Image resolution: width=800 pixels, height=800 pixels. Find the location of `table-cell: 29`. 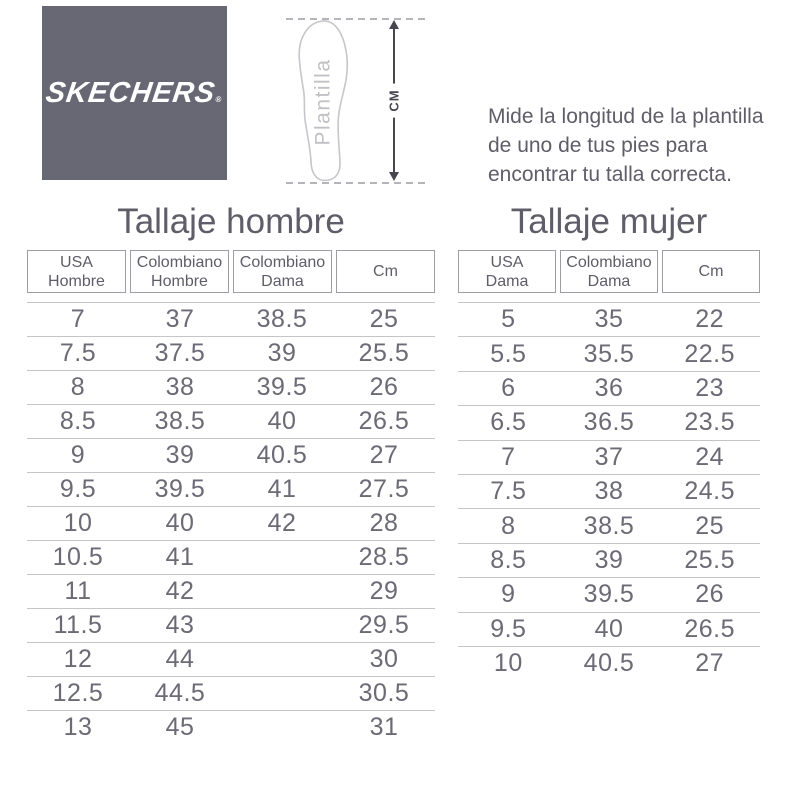

table-cell: 29 is located at coordinates (384, 591).